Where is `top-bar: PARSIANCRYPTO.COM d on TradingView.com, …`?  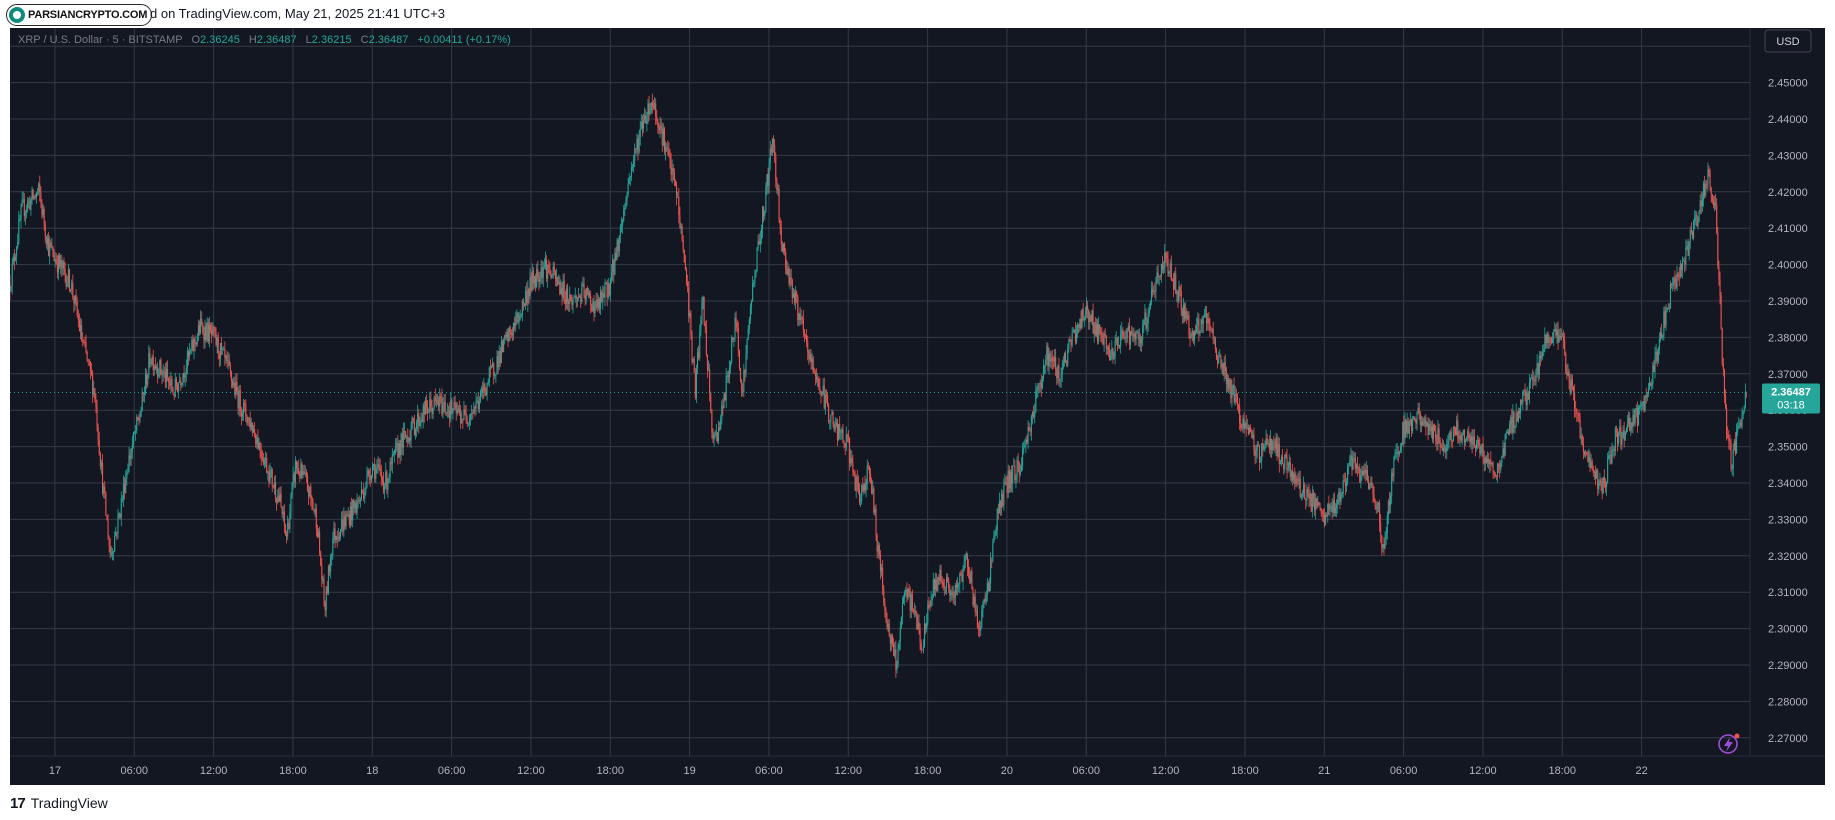
top-bar: PARSIANCRYPTO.COM d on TradingView.com, … is located at coordinates (917, 14).